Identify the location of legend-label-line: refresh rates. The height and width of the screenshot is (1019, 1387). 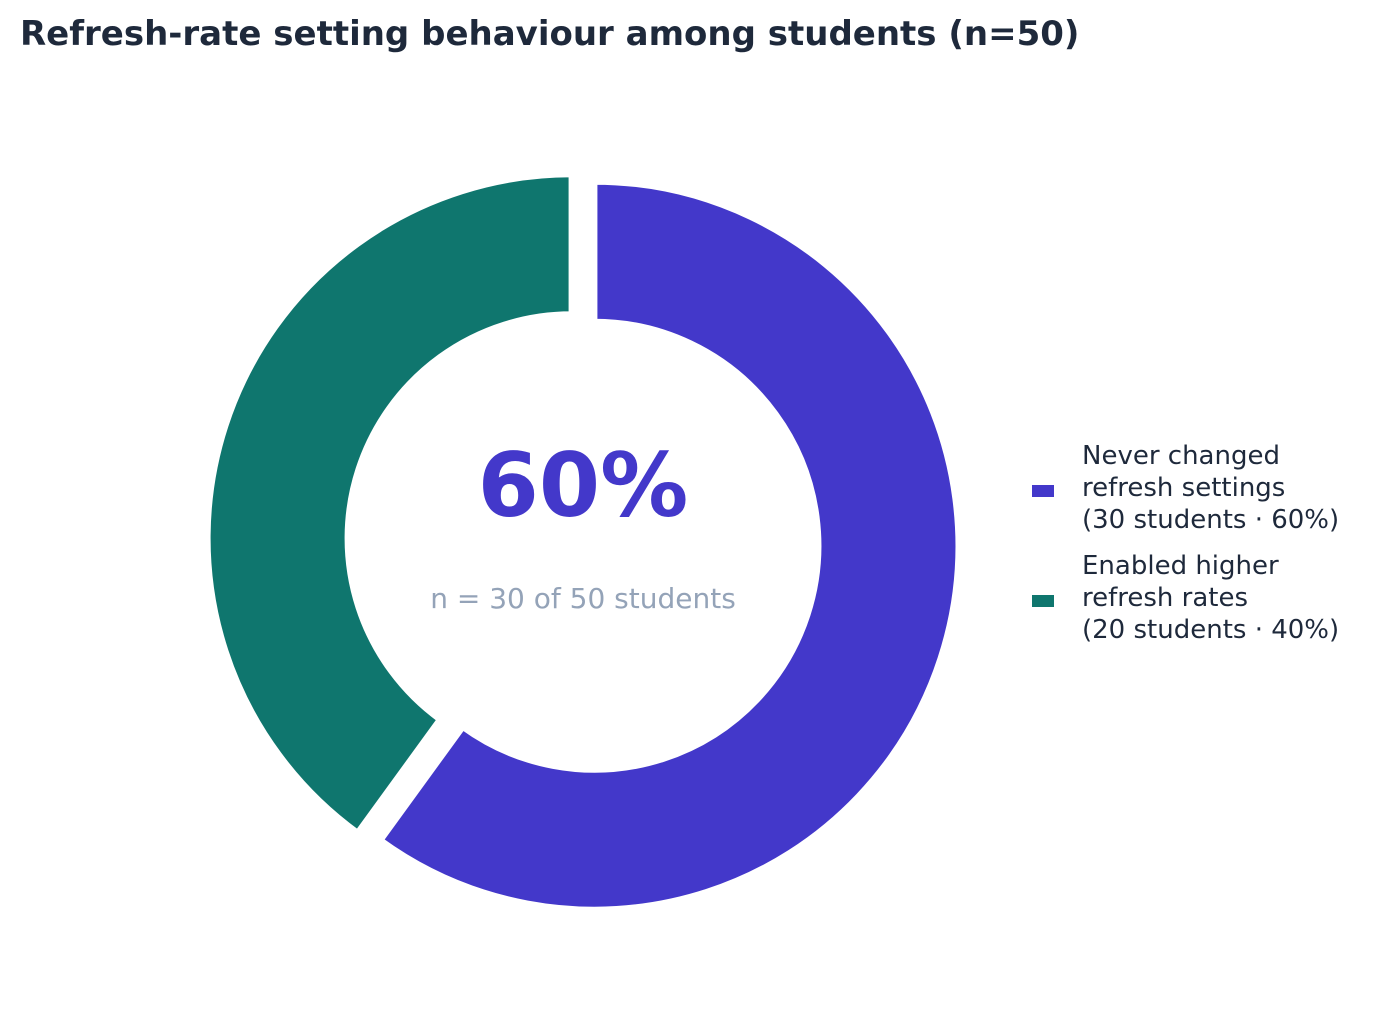
(1165, 598).